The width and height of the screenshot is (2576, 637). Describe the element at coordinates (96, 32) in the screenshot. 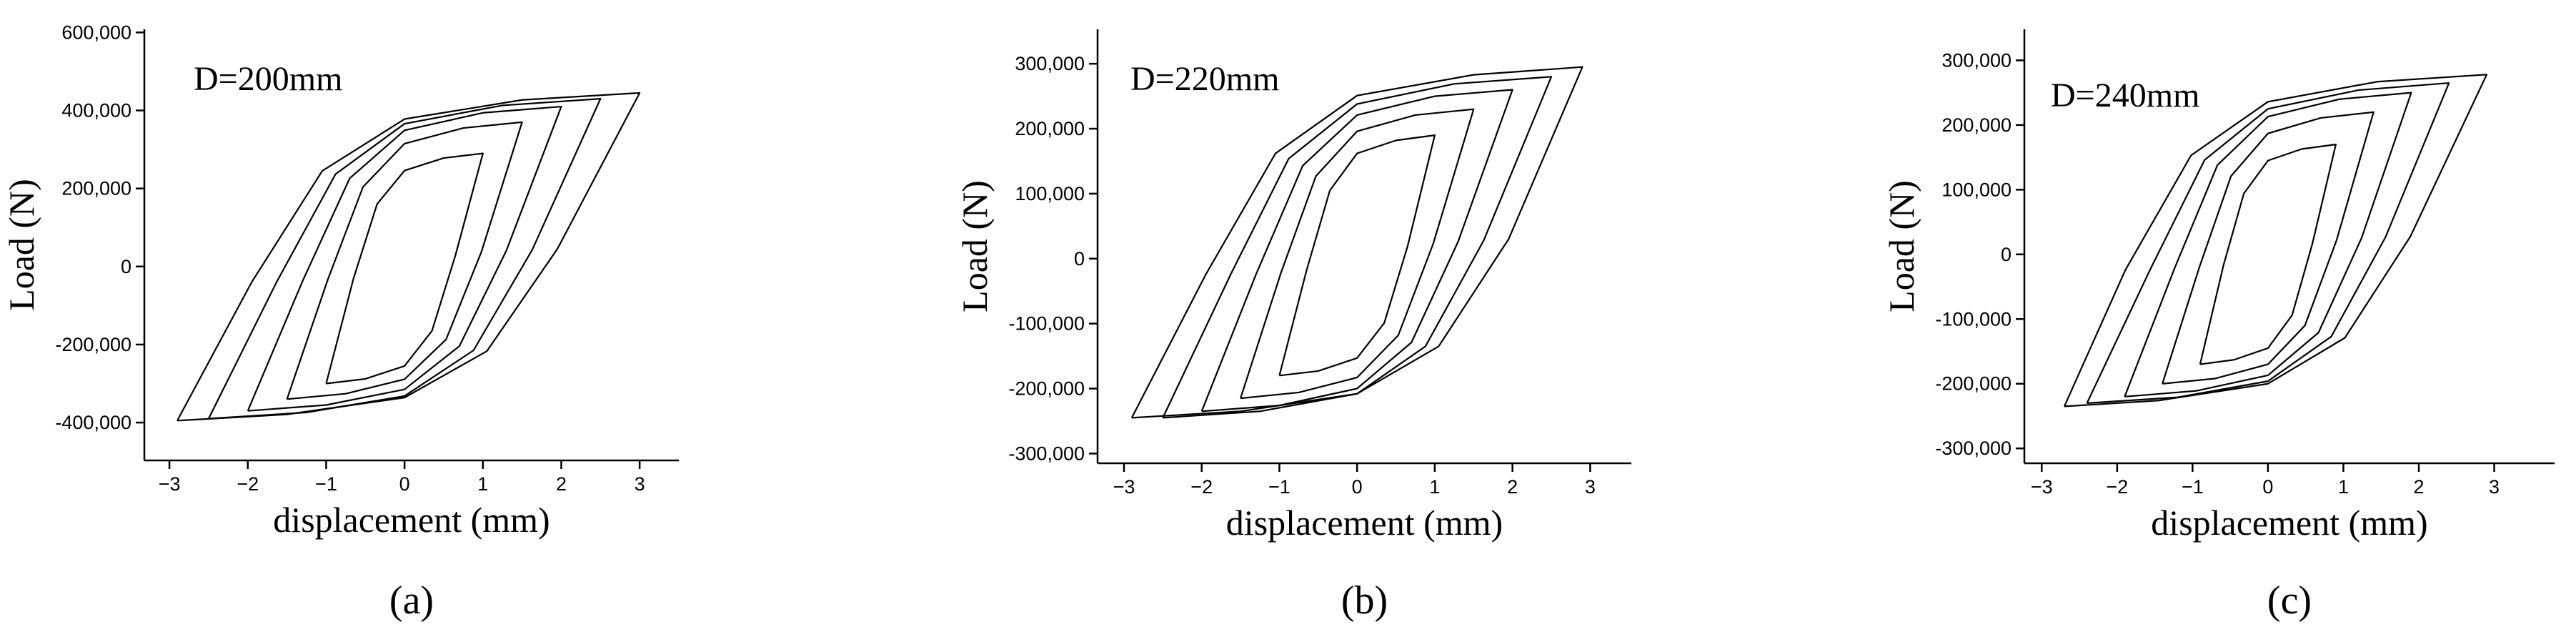

I see `y-tick-label: 600,000` at that location.